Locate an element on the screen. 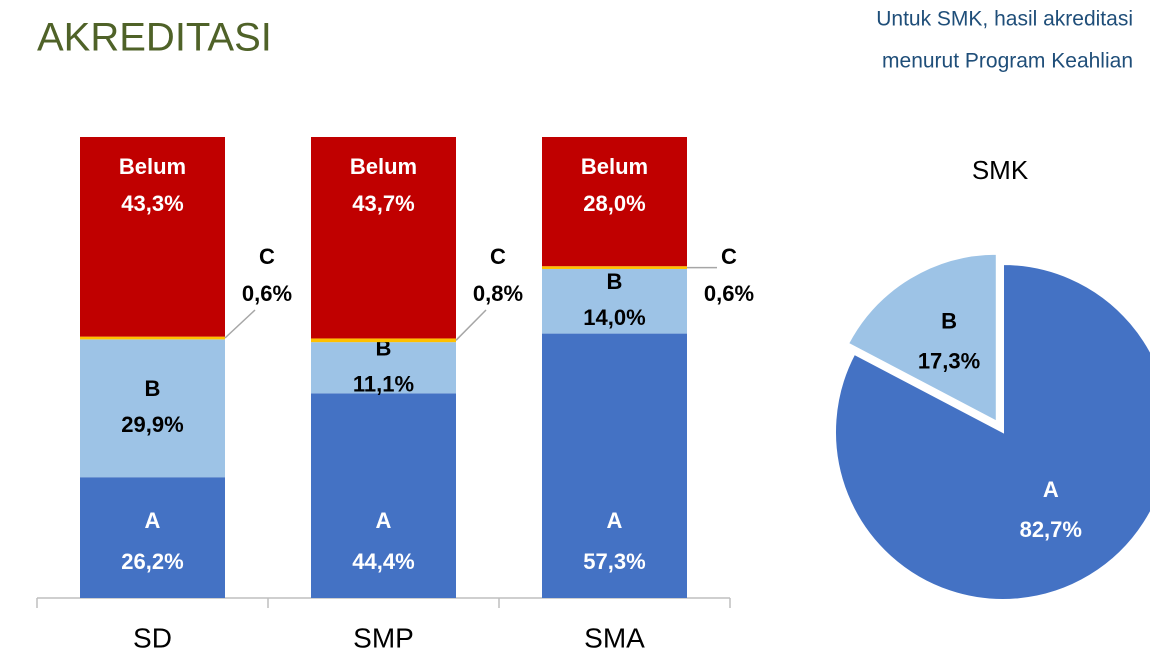 This screenshot has height=659, width=1150. segment-value: 0,8% is located at coordinates (498, 293).